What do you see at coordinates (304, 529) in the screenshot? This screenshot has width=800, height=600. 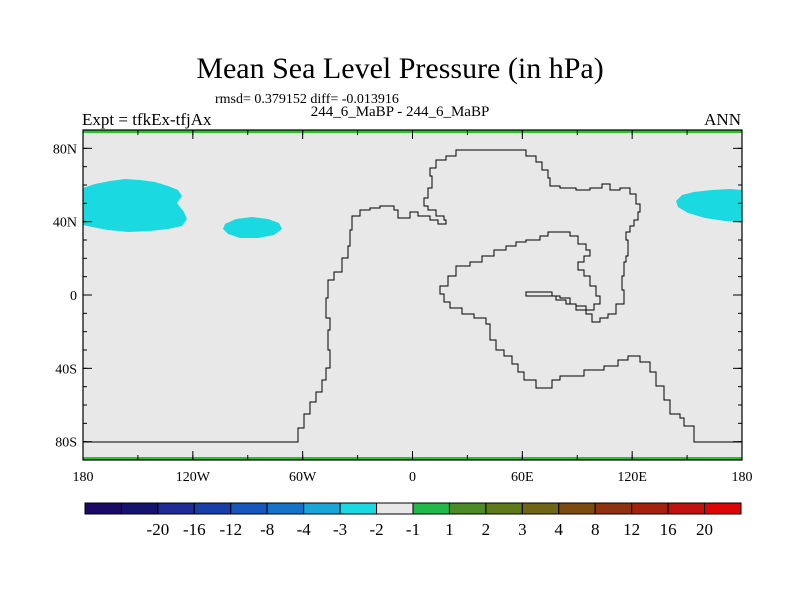 I see `colorbar-label: -4` at bounding box center [304, 529].